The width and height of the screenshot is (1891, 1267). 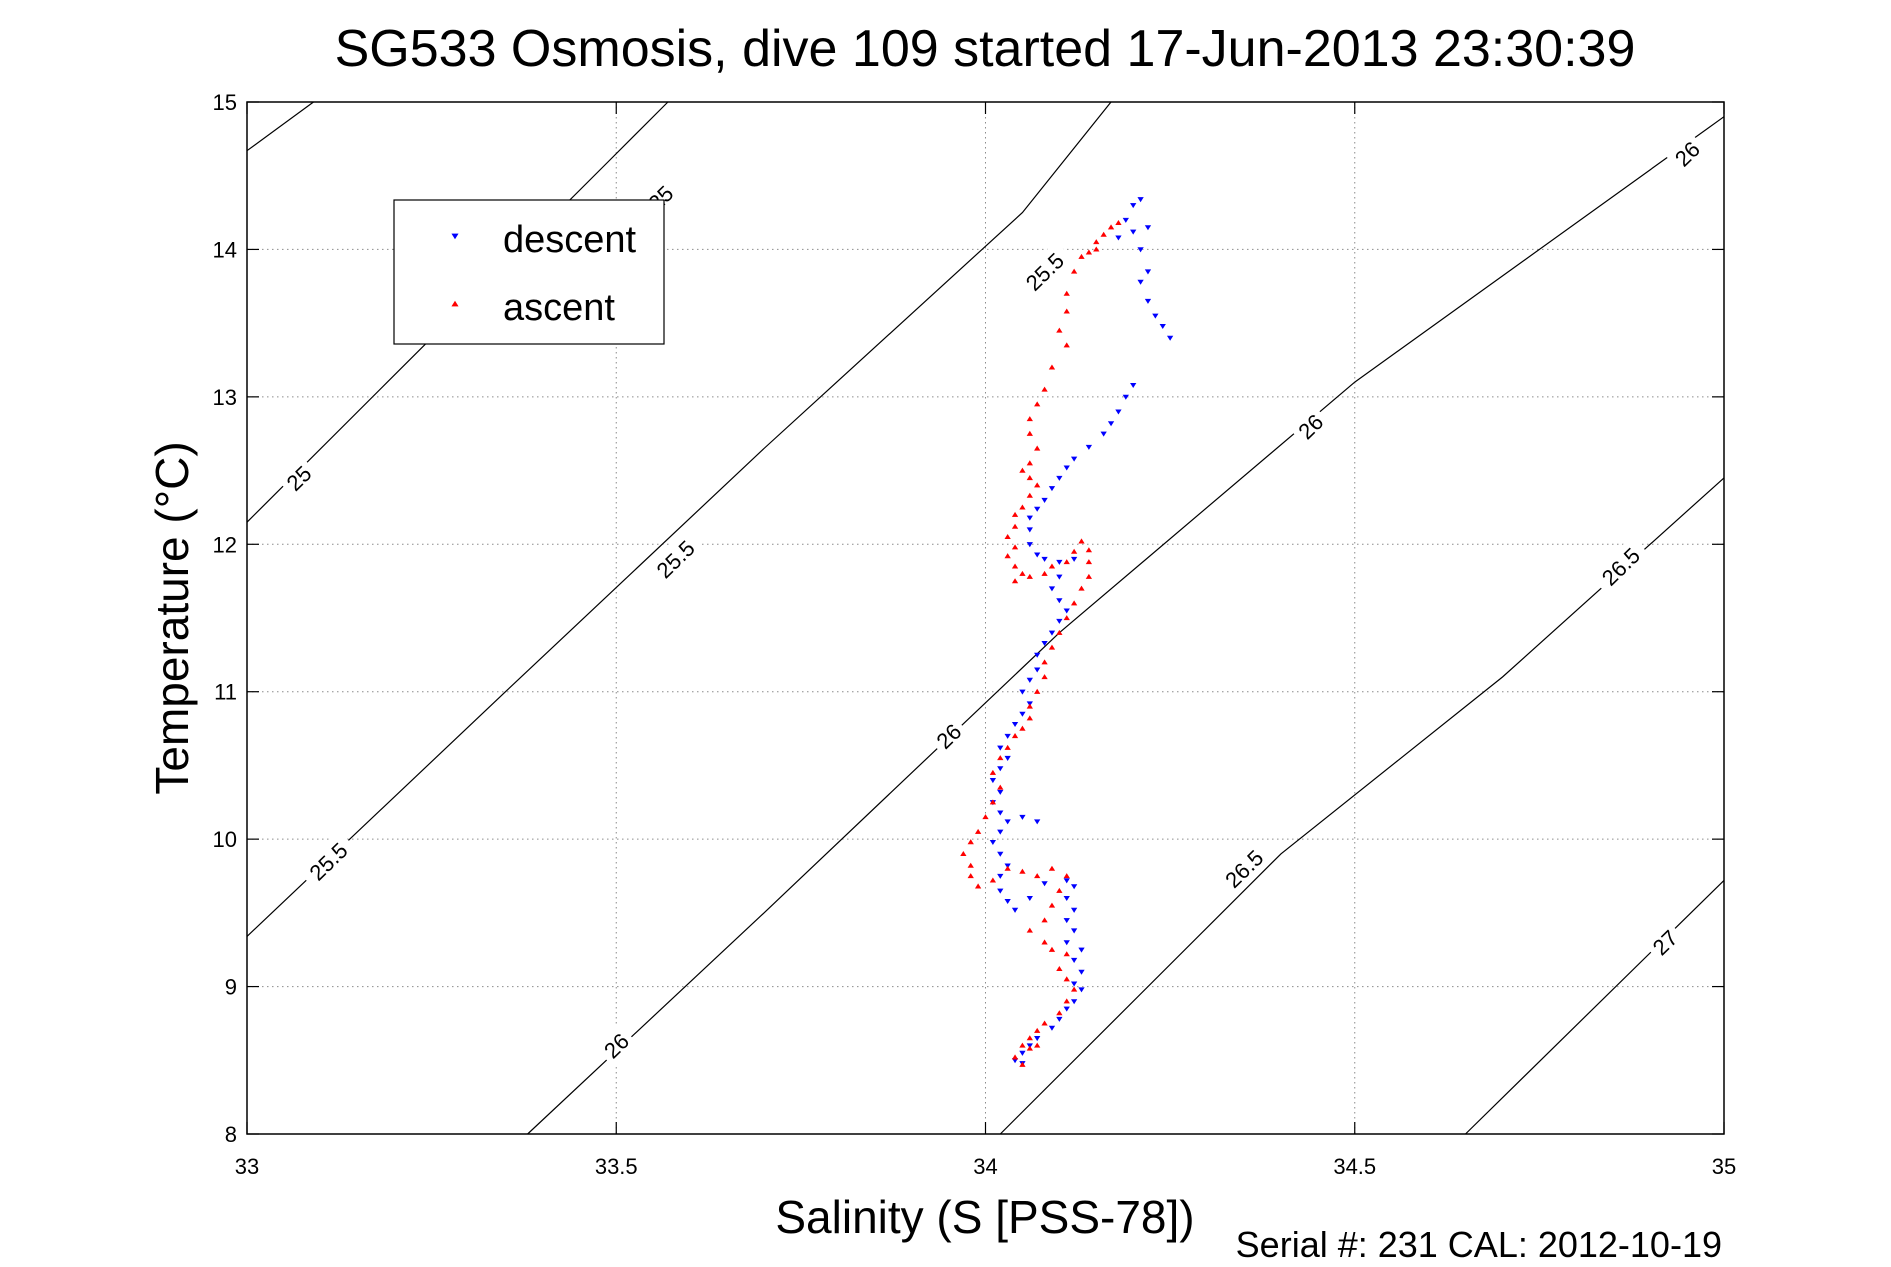 What do you see at coordinates (225, 544) in the screenshot?
I see `y-tick-label: 12` at bounding box center [225, 544].